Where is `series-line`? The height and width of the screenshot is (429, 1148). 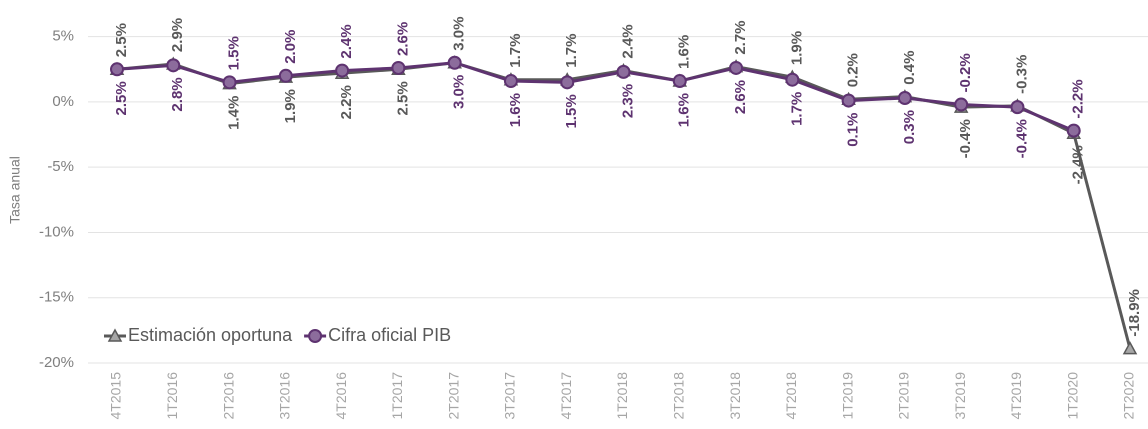 series-line is located at coordinates (595, 97).